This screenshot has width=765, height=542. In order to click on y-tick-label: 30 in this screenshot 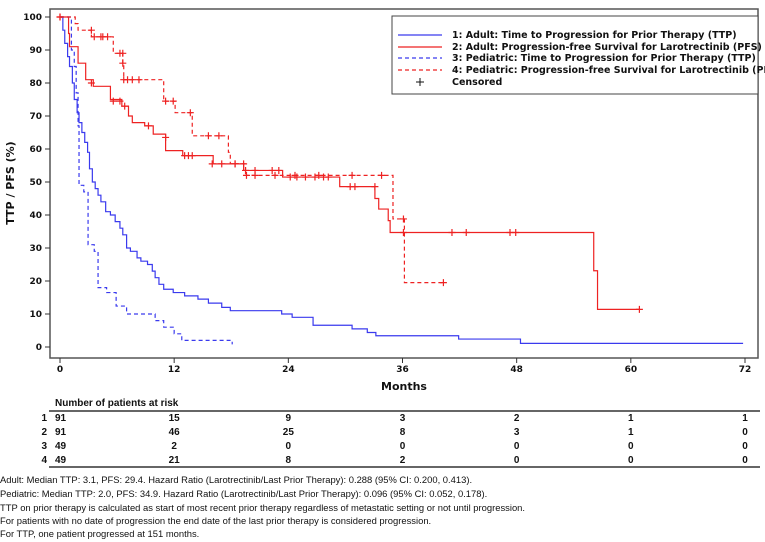, I will do `click(35, 249)`.